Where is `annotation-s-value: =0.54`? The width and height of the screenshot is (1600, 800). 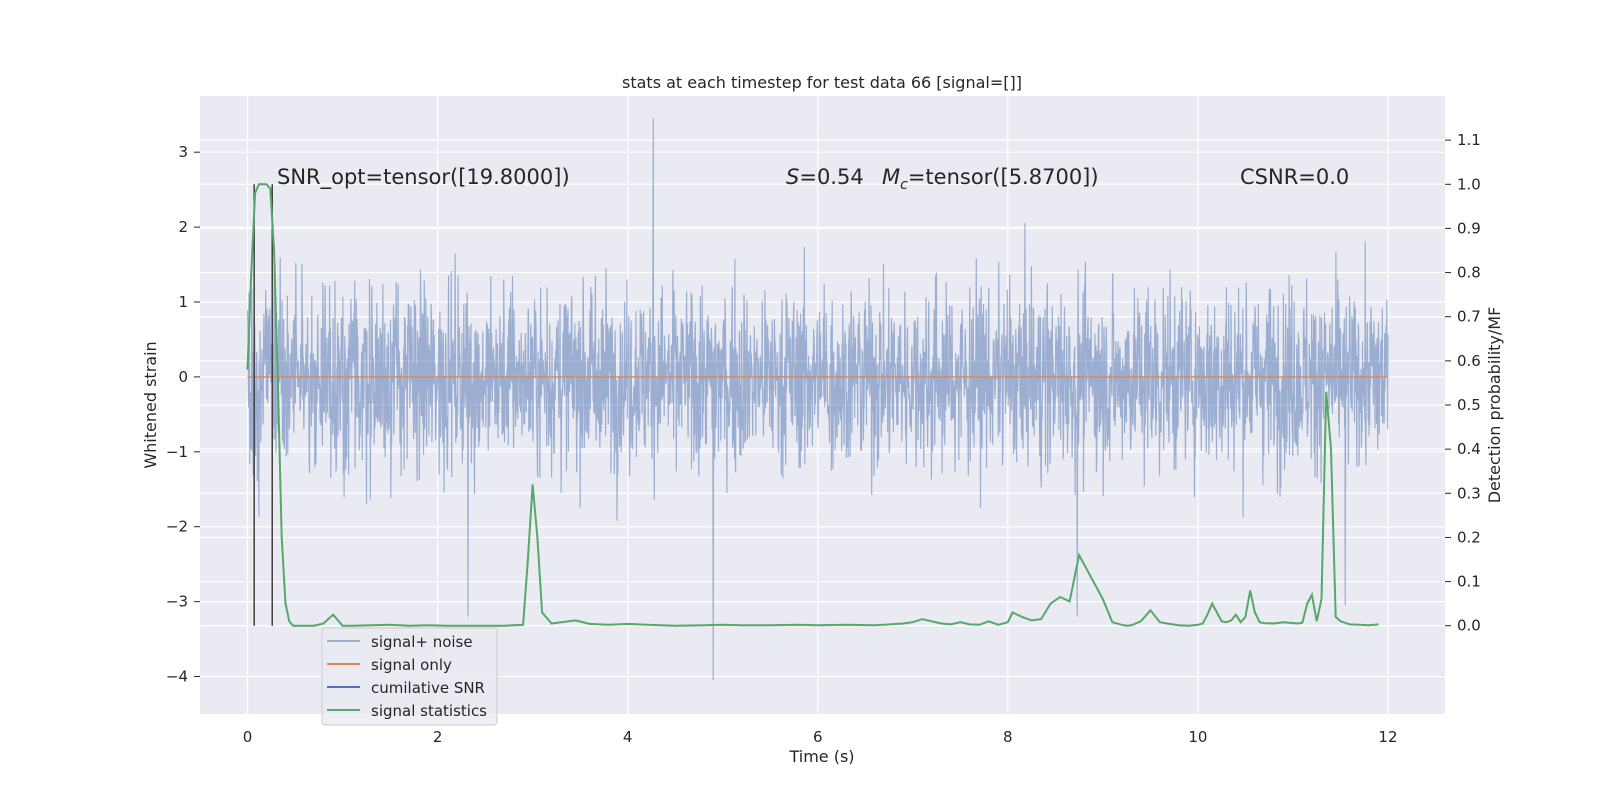
annotation-s-value: =0.54 is located at coordinates (831, 177).